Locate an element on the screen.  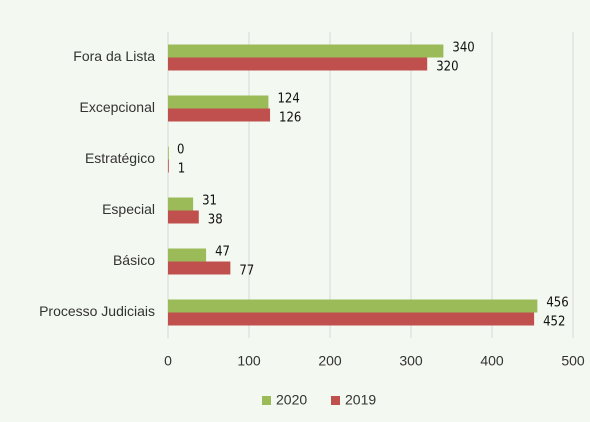
x-tick-label: 200 is located at coordinates (330, 361).